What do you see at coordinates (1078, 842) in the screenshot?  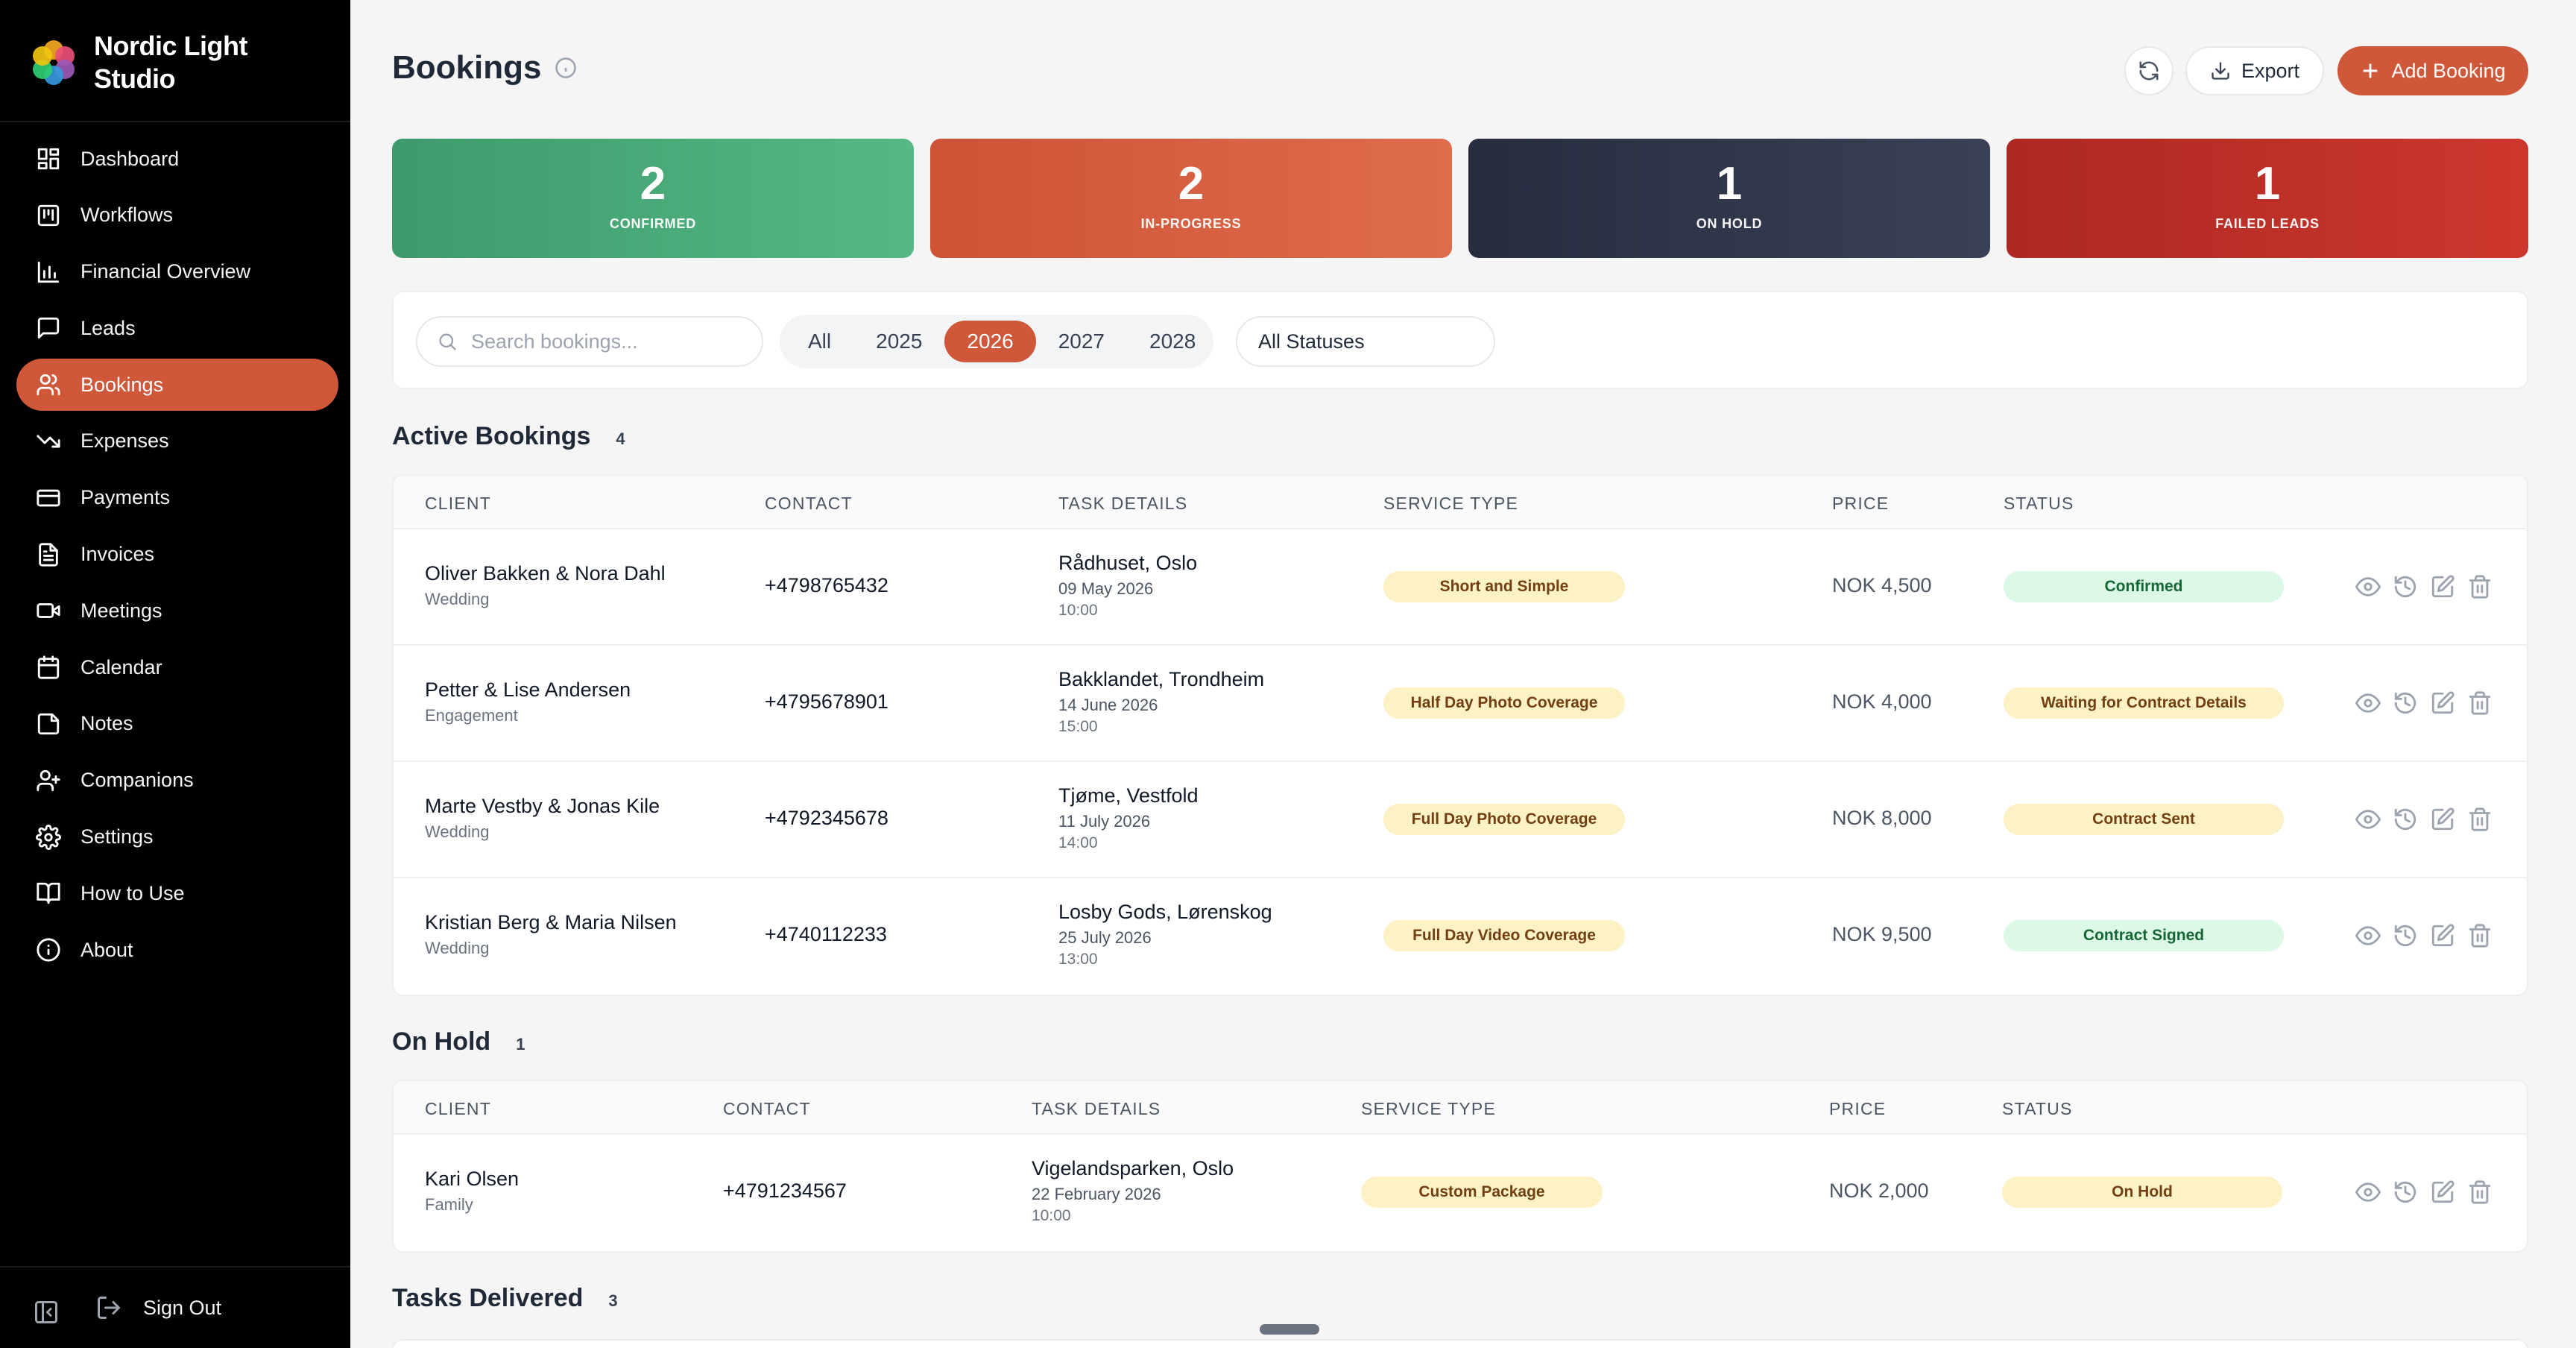 I see `task-time: 14:00` at bounding box center [1078, 842].